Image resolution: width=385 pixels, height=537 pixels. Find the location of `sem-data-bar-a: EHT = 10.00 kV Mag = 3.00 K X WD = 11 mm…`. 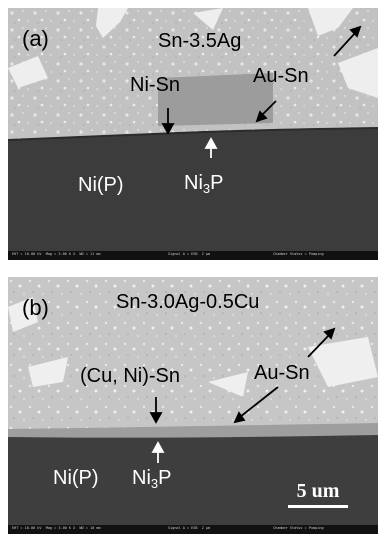

sem-data-bar-a: EHT = 10.00 kV Mag = 3.00 K X WD = 11 mm… is located at coordinates (193, 255).